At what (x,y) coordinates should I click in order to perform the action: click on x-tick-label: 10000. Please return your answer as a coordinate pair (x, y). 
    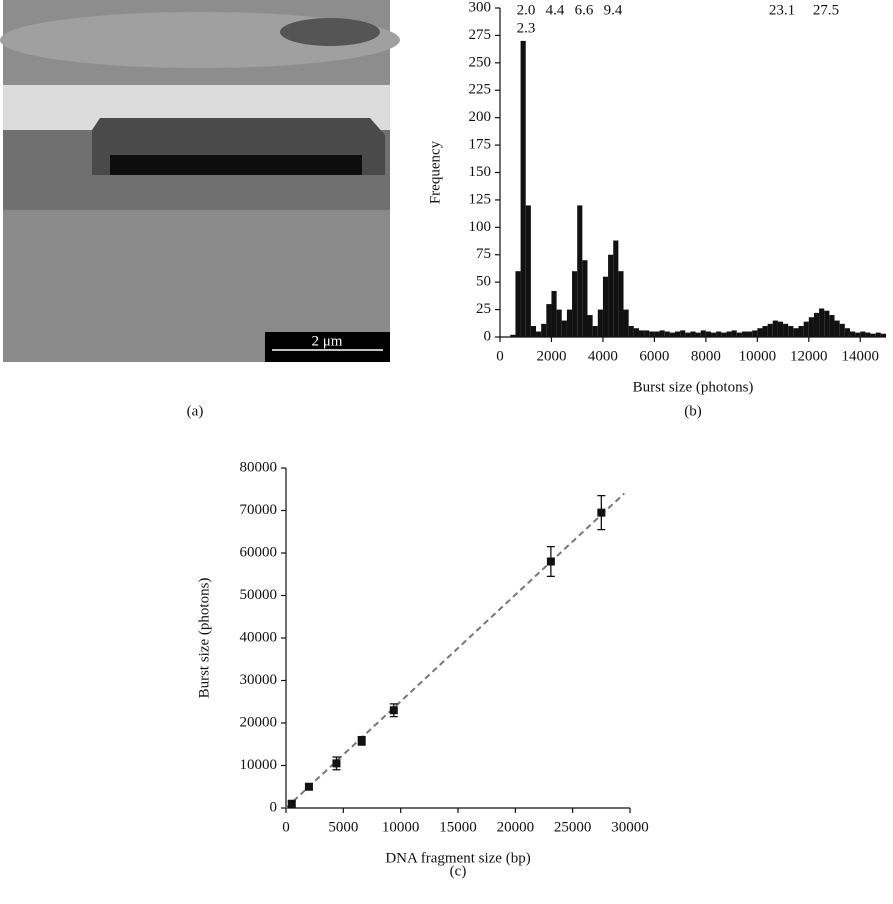
    Looking at the image, I should click on (758, 356).